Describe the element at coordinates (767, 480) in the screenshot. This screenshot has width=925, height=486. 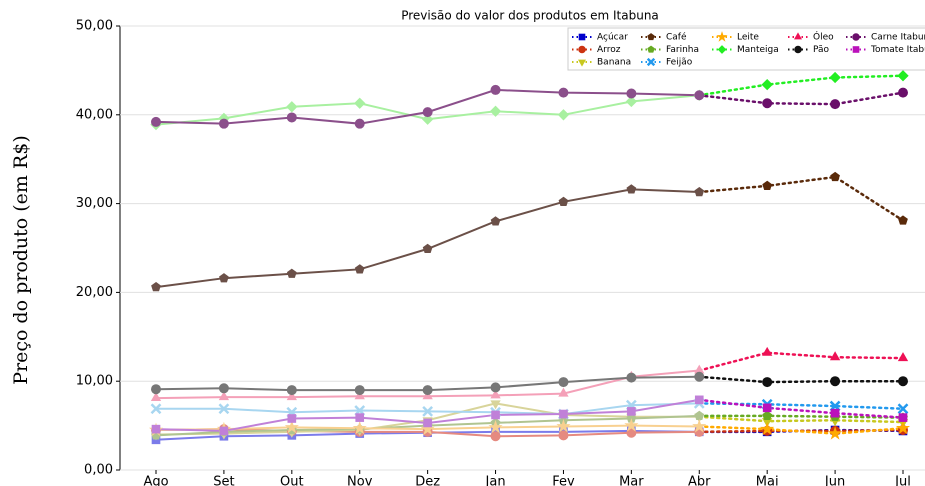
I see `x-tick-label: Mai` at that location.